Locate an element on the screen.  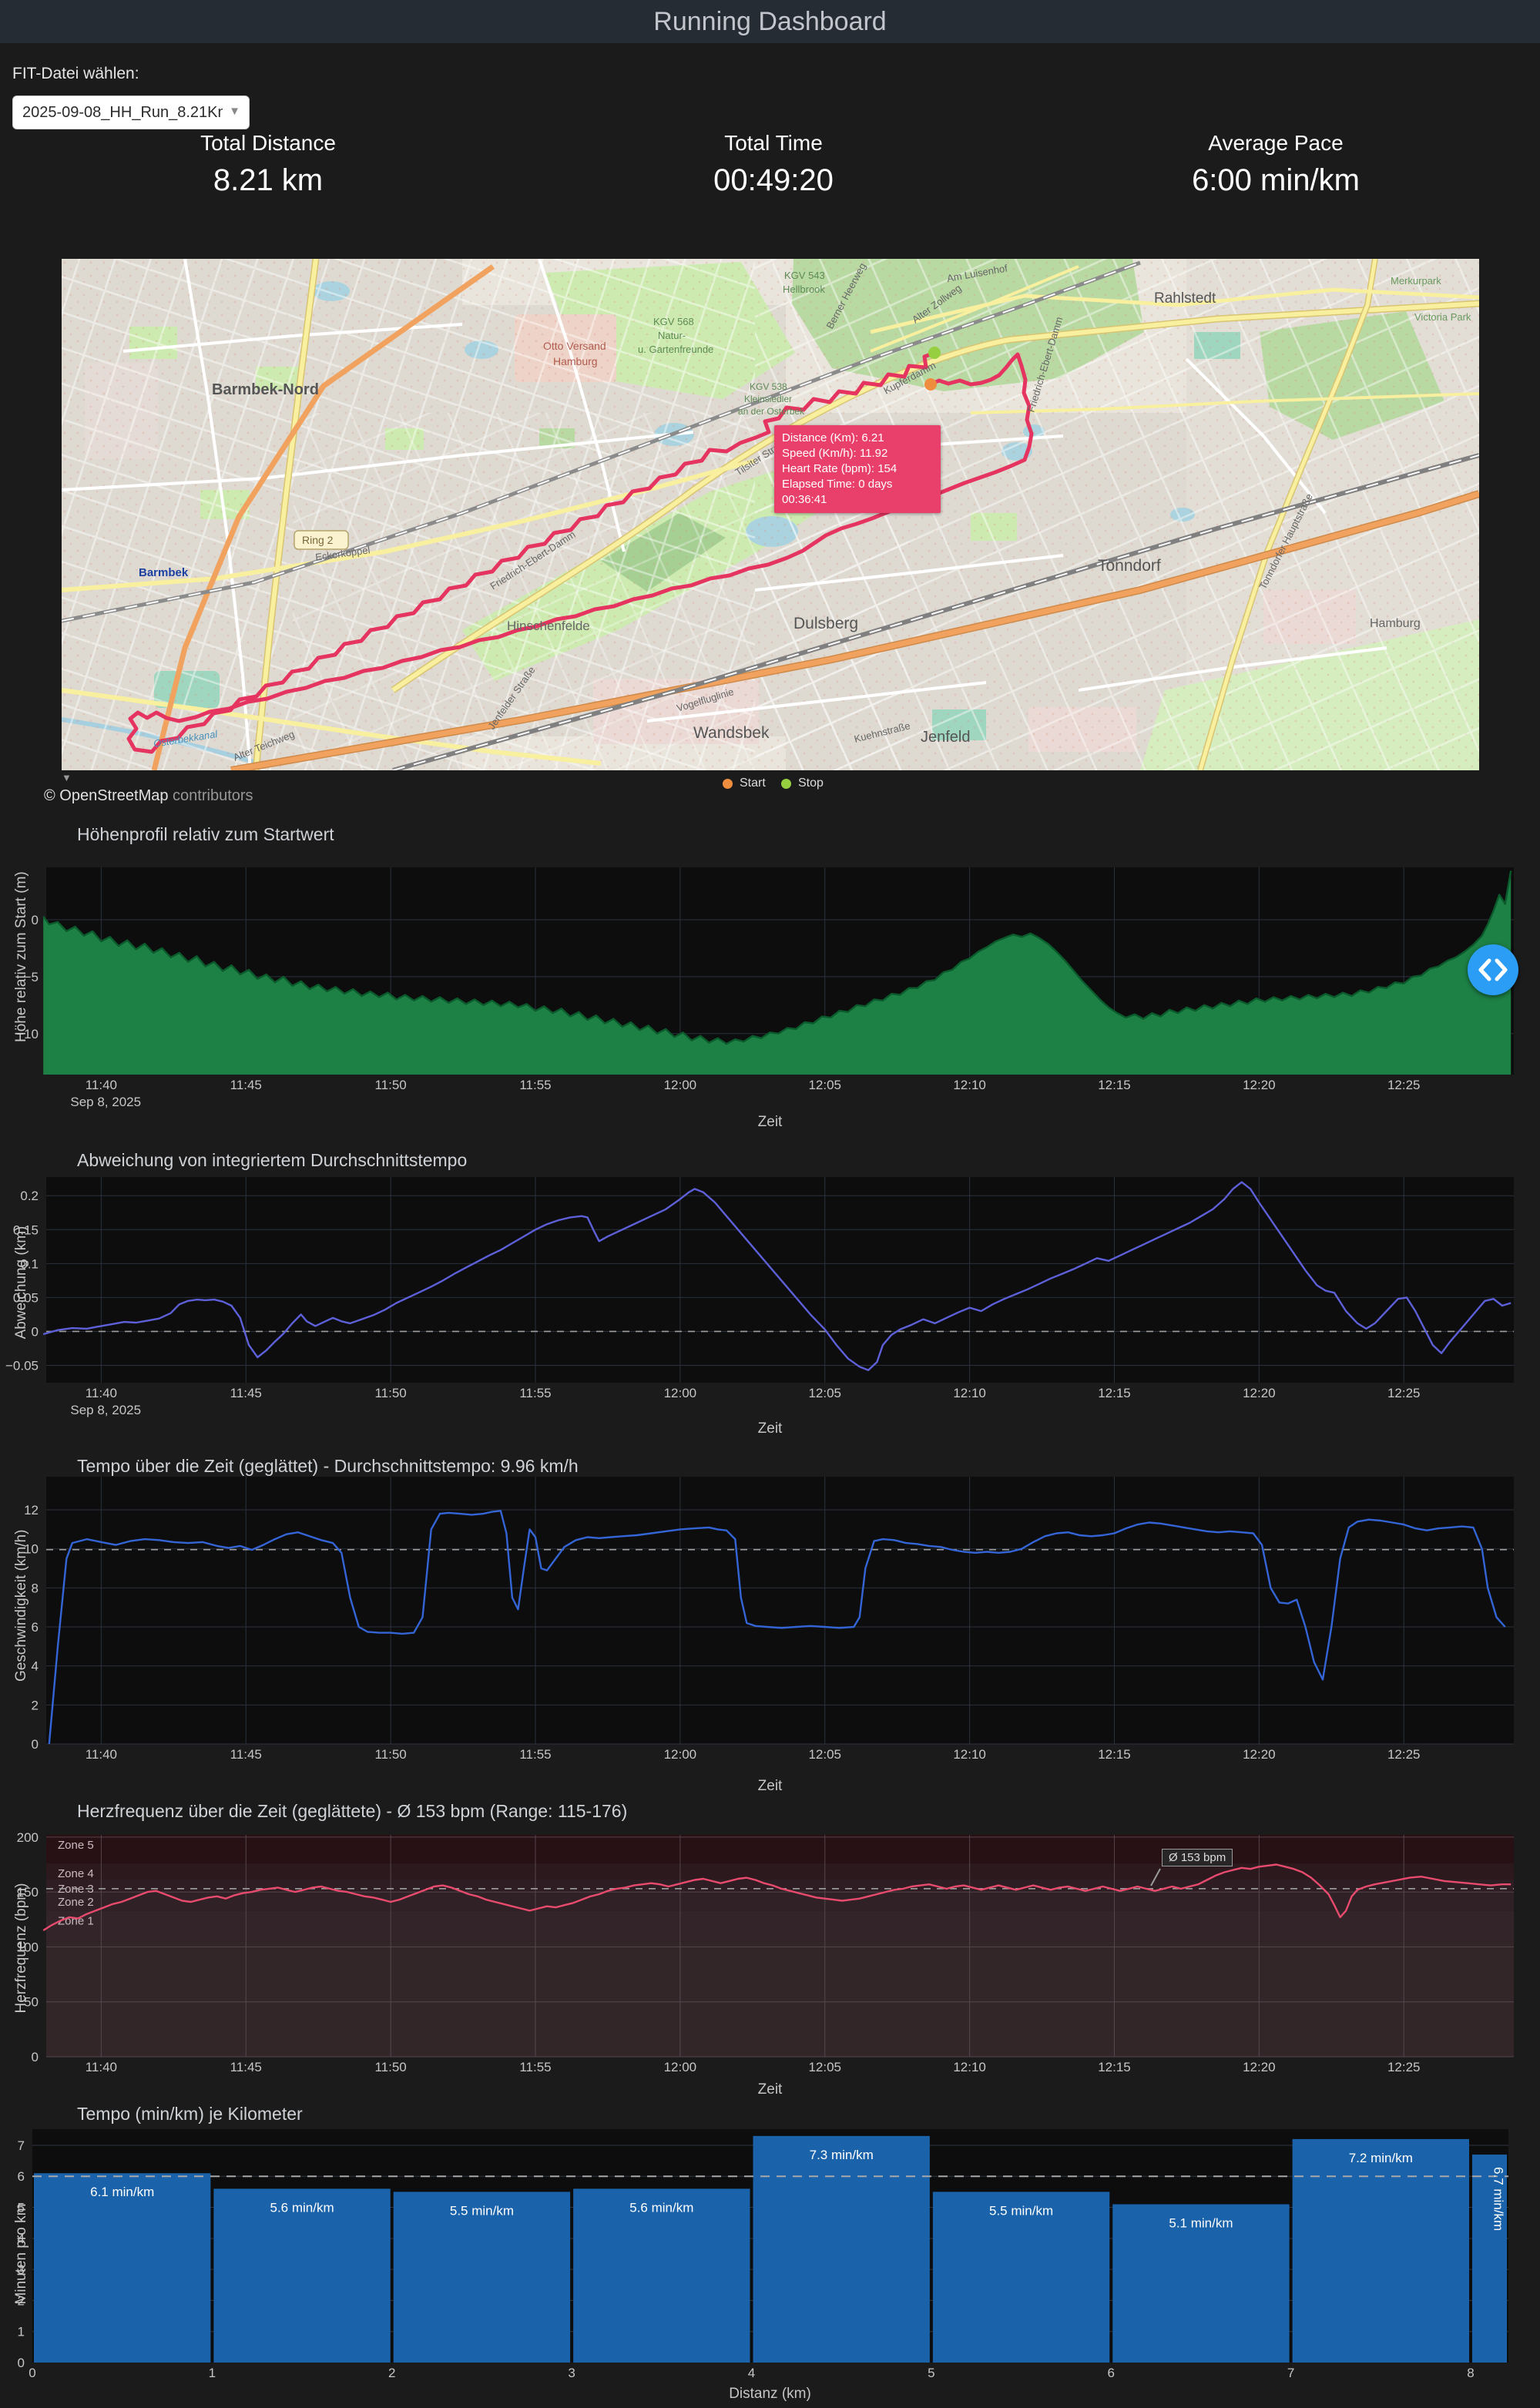
svg-text: Hamburg is located at coordinates (1395, 623).